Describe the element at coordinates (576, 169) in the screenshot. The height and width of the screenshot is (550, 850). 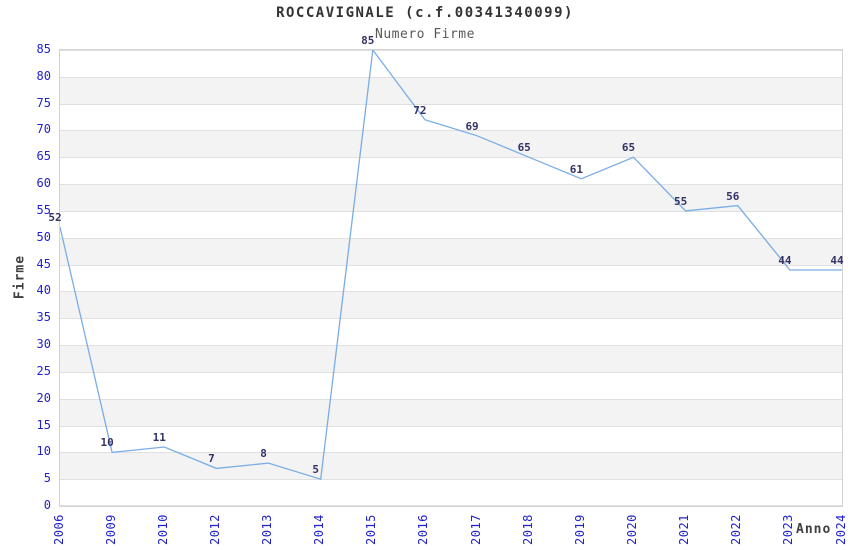
I see `data-point-label: 61` at that location.